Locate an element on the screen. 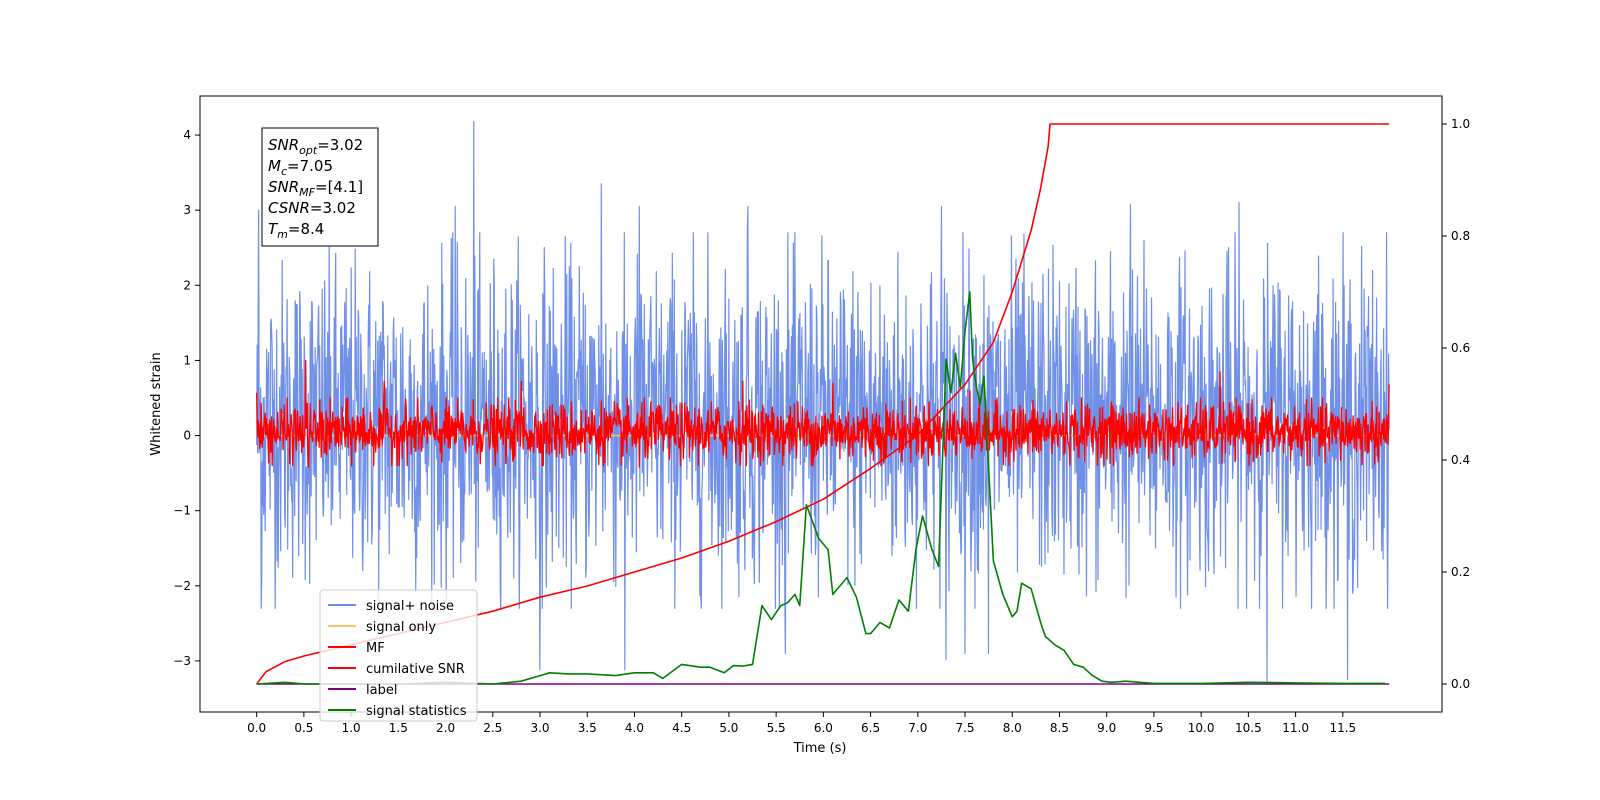 Image resolution: width=1600 pixels, height=800 pixels. x-tick-label: 11.5 is located at coordinates (1342, 728).